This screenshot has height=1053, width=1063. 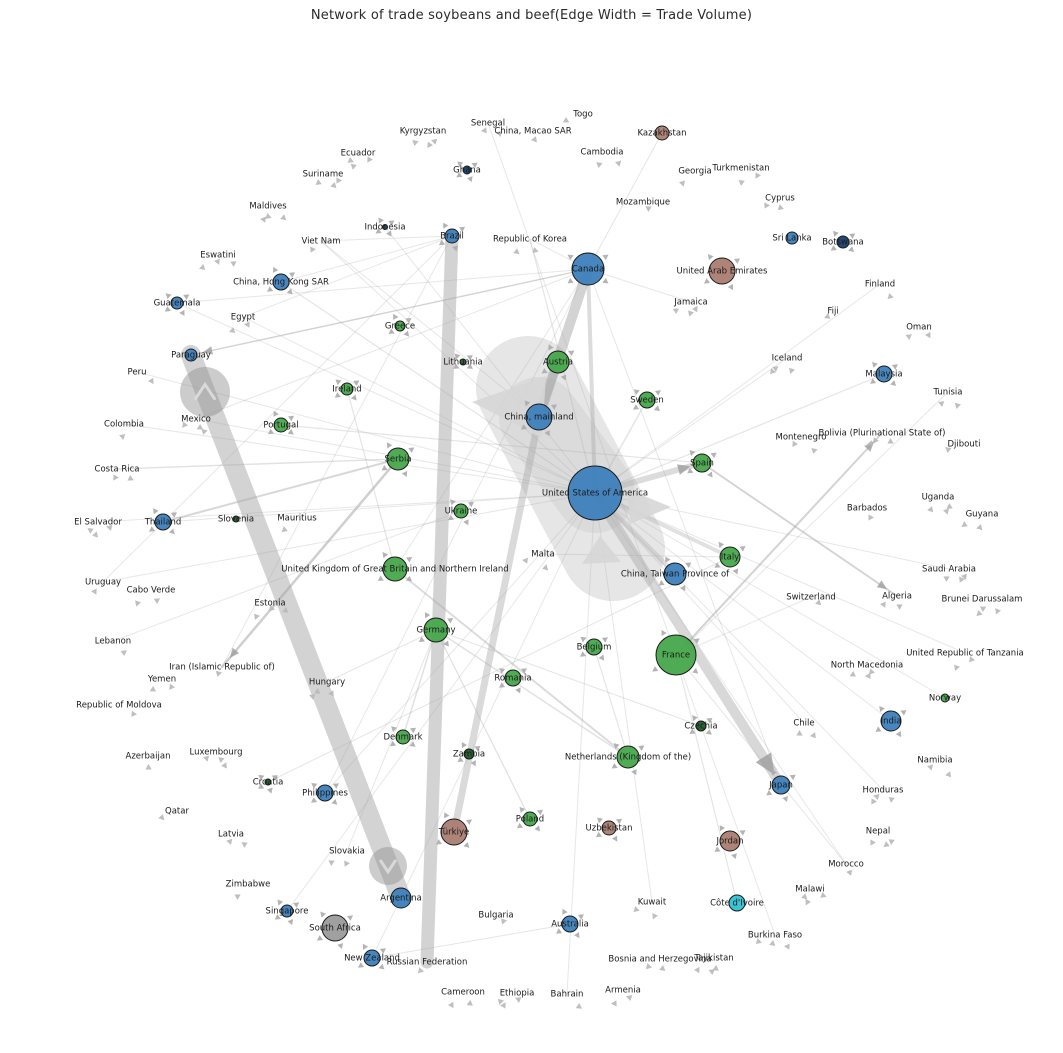 What do you see at coordinates (647, 401) in the screenshot?
I see `node-label-sweden: Sweden` at bounding box center [647, 401].